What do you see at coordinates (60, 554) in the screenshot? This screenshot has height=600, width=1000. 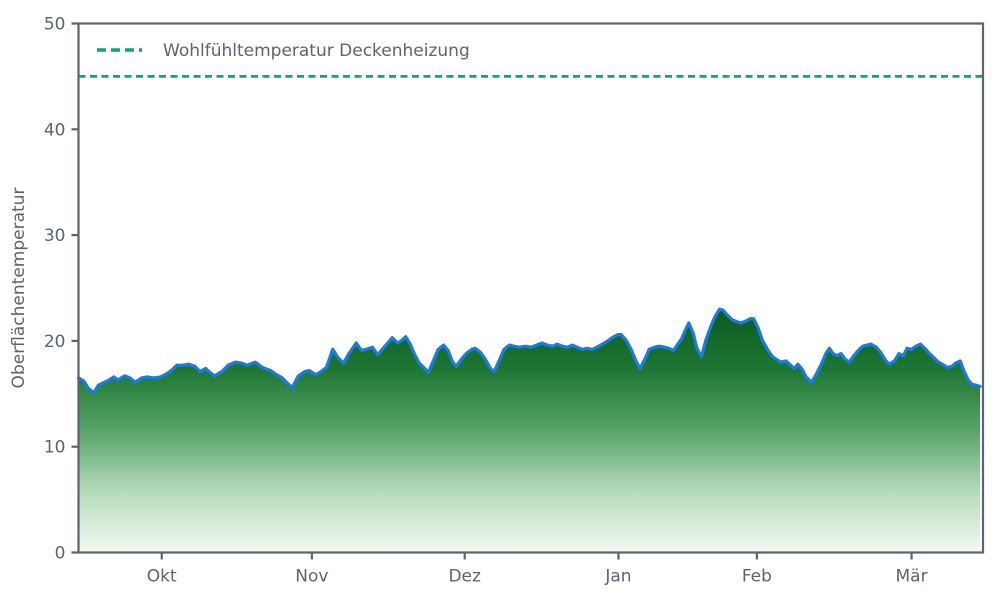 I see `y-tick-label: 0` at bounding box center [60, 554].